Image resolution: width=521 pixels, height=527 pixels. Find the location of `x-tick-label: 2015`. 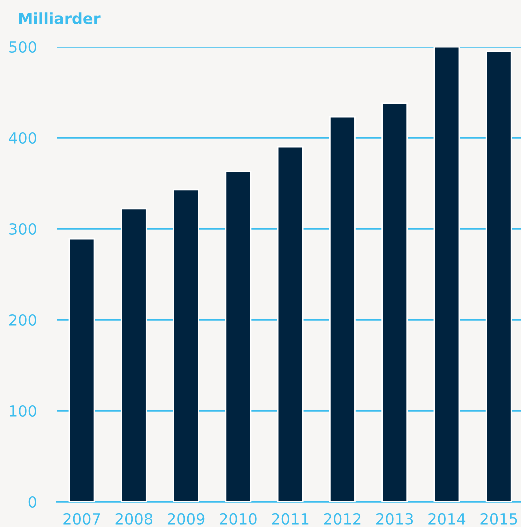

x-tick-label: 2015 is located at coordinates (499, 519).